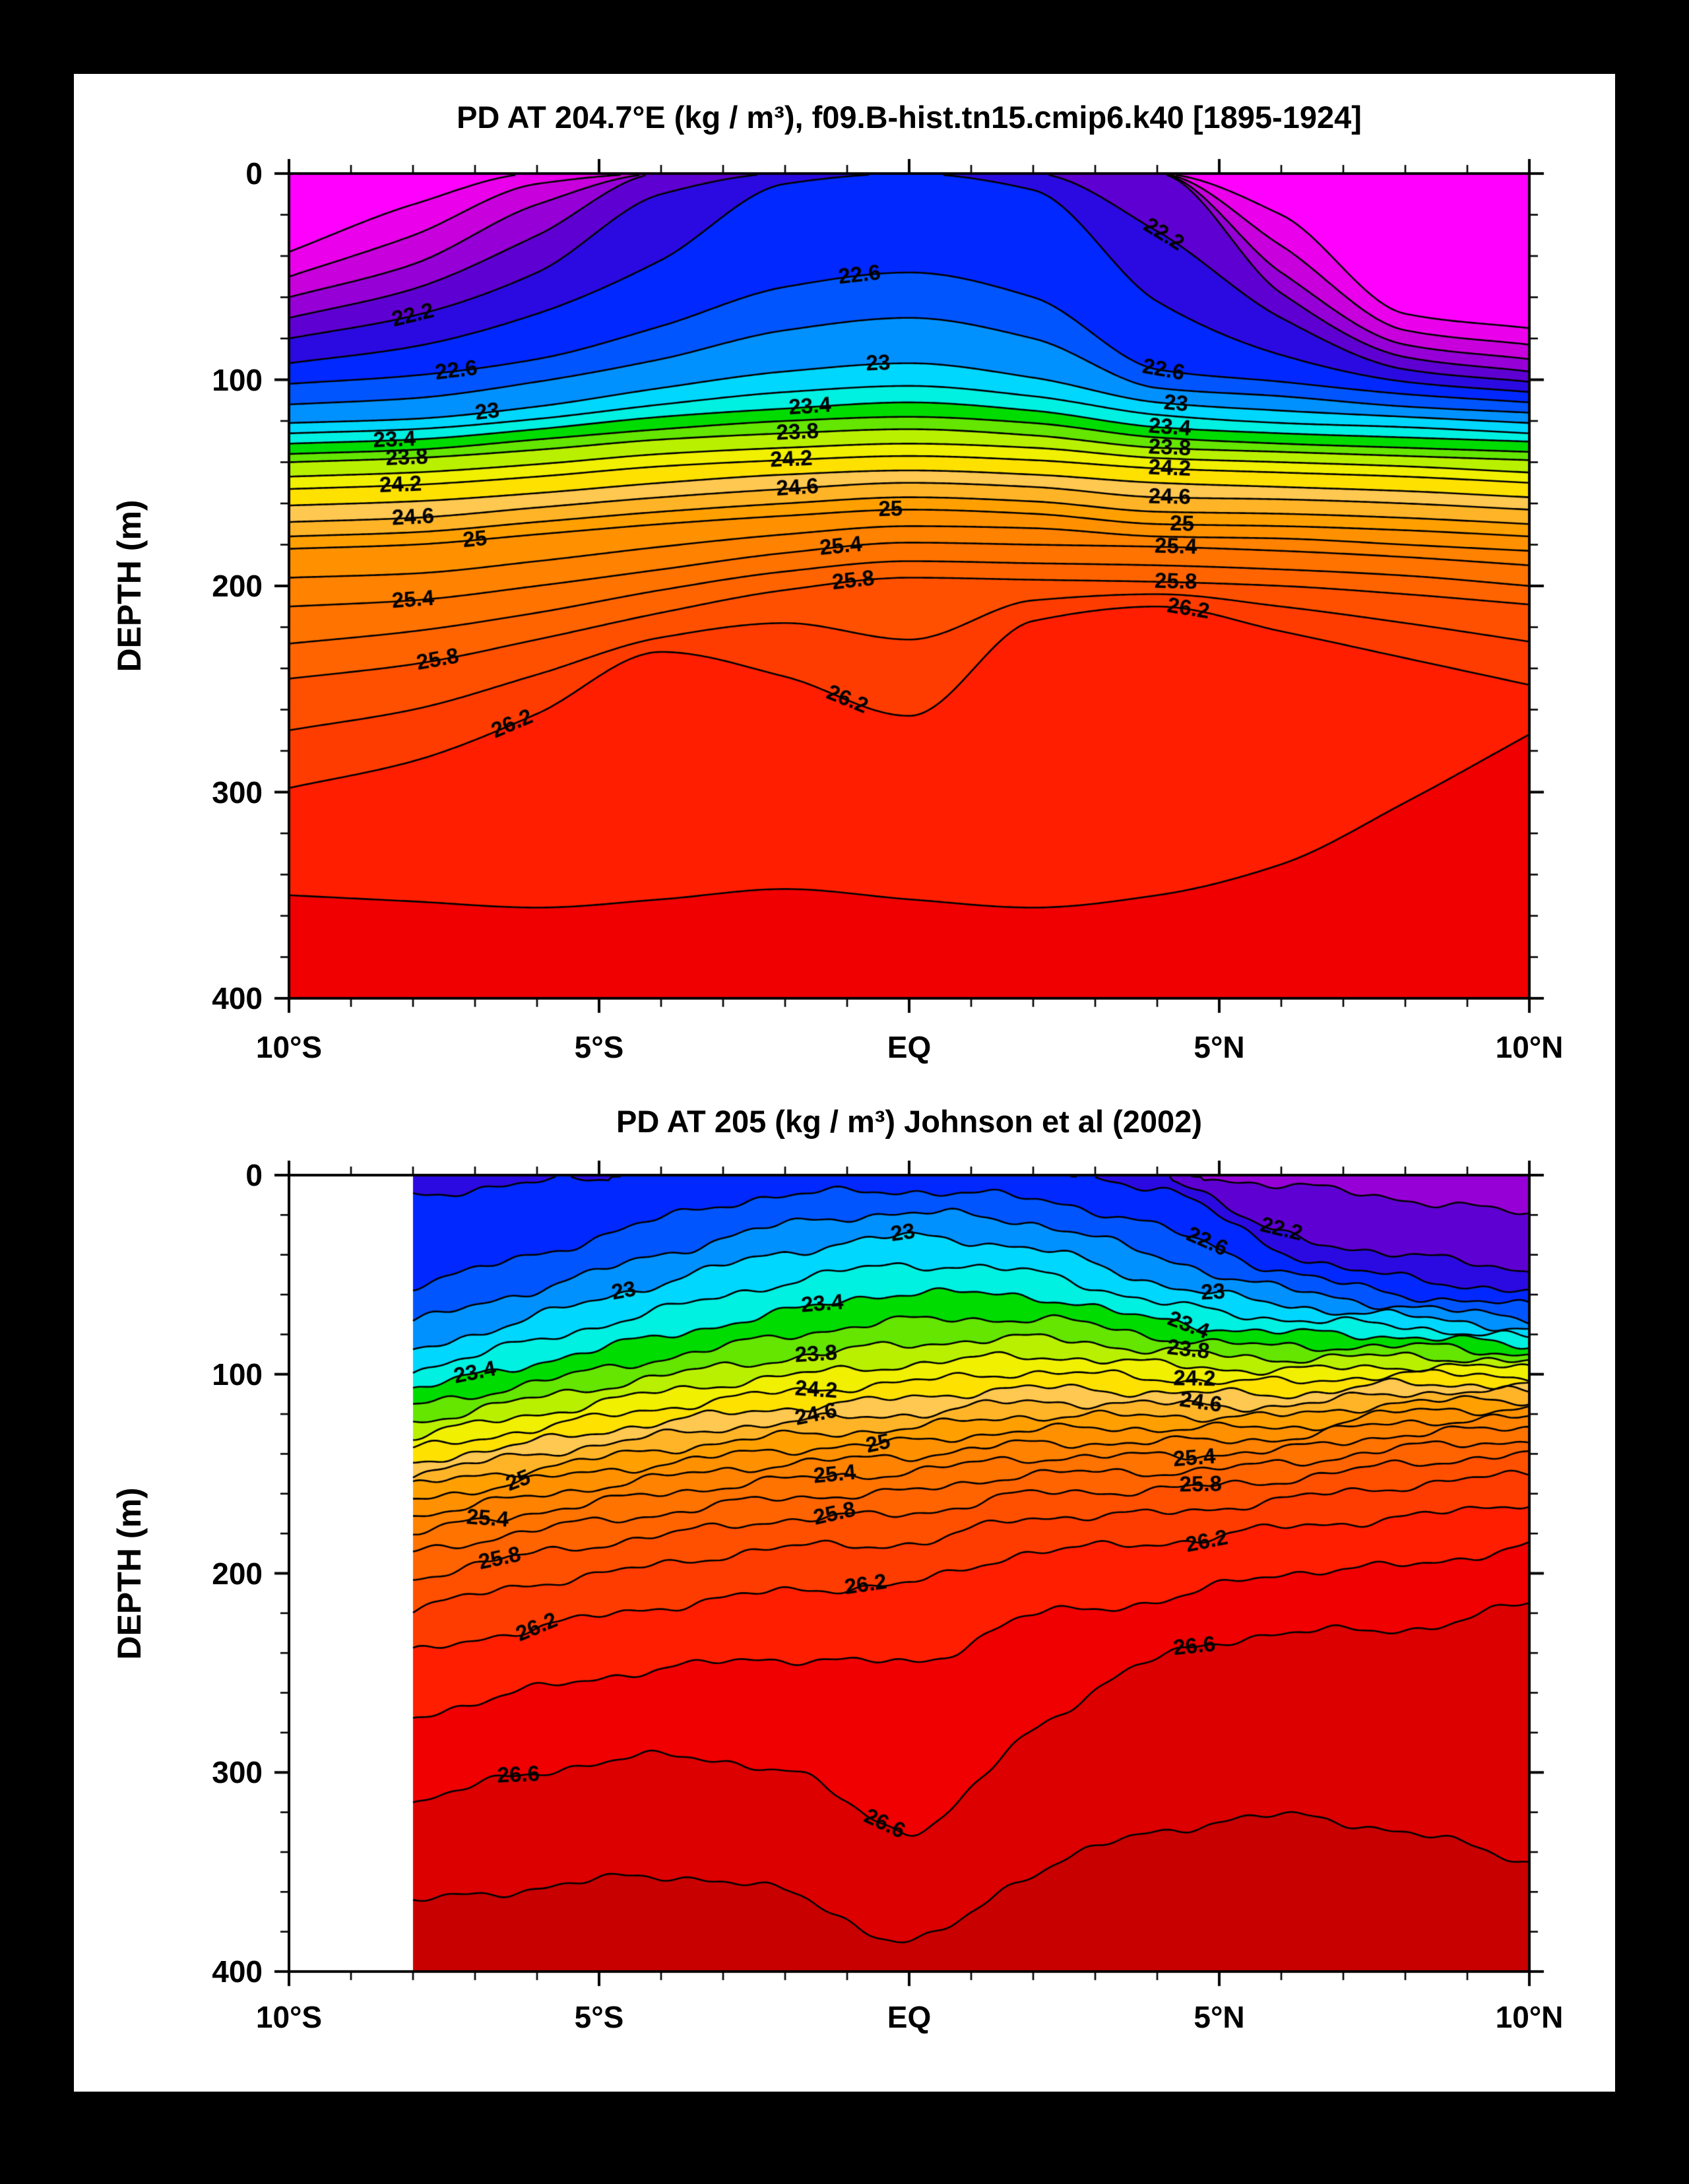  I want to click on y-axis-label-top: DEPTH (m), so click(129, 585).